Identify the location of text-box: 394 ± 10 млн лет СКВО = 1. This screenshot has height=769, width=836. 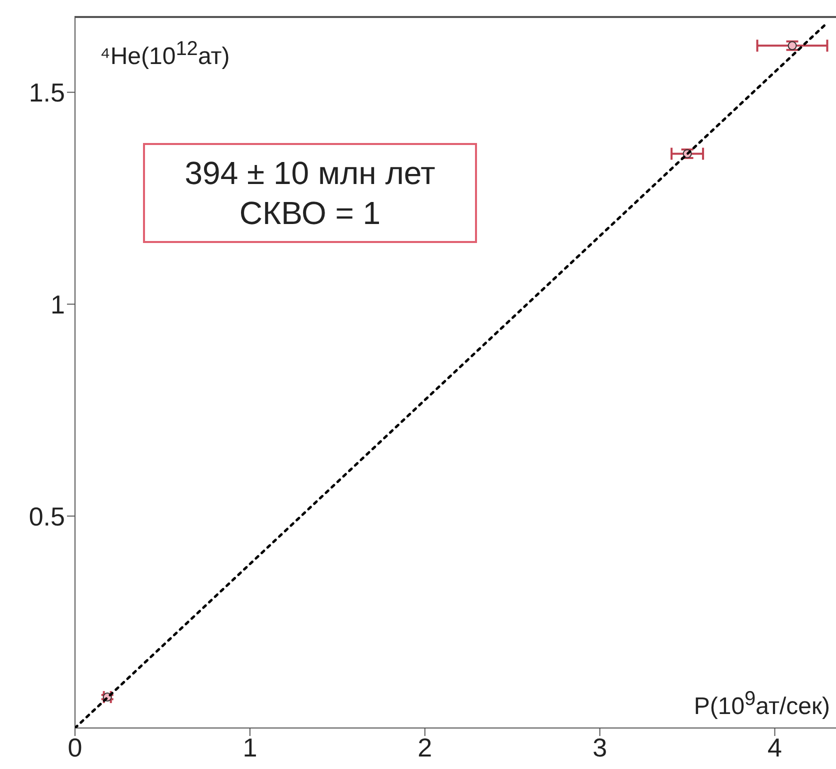
(310, 193).